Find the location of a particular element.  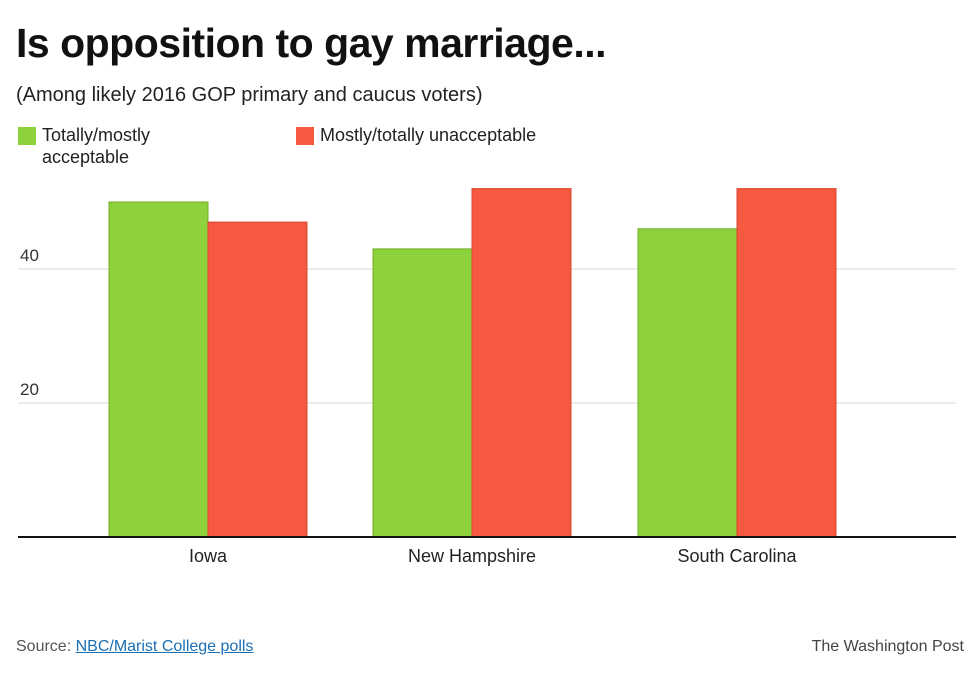

bar-unacceptable-south-carolina is located at coordinates (786, 363).